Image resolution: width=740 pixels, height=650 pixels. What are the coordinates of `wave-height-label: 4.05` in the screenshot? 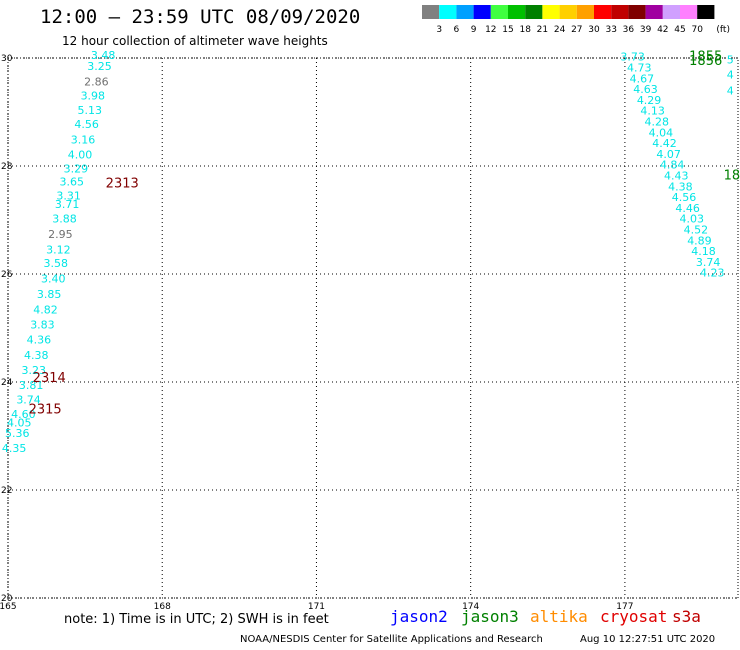 It's located at (19, 422).